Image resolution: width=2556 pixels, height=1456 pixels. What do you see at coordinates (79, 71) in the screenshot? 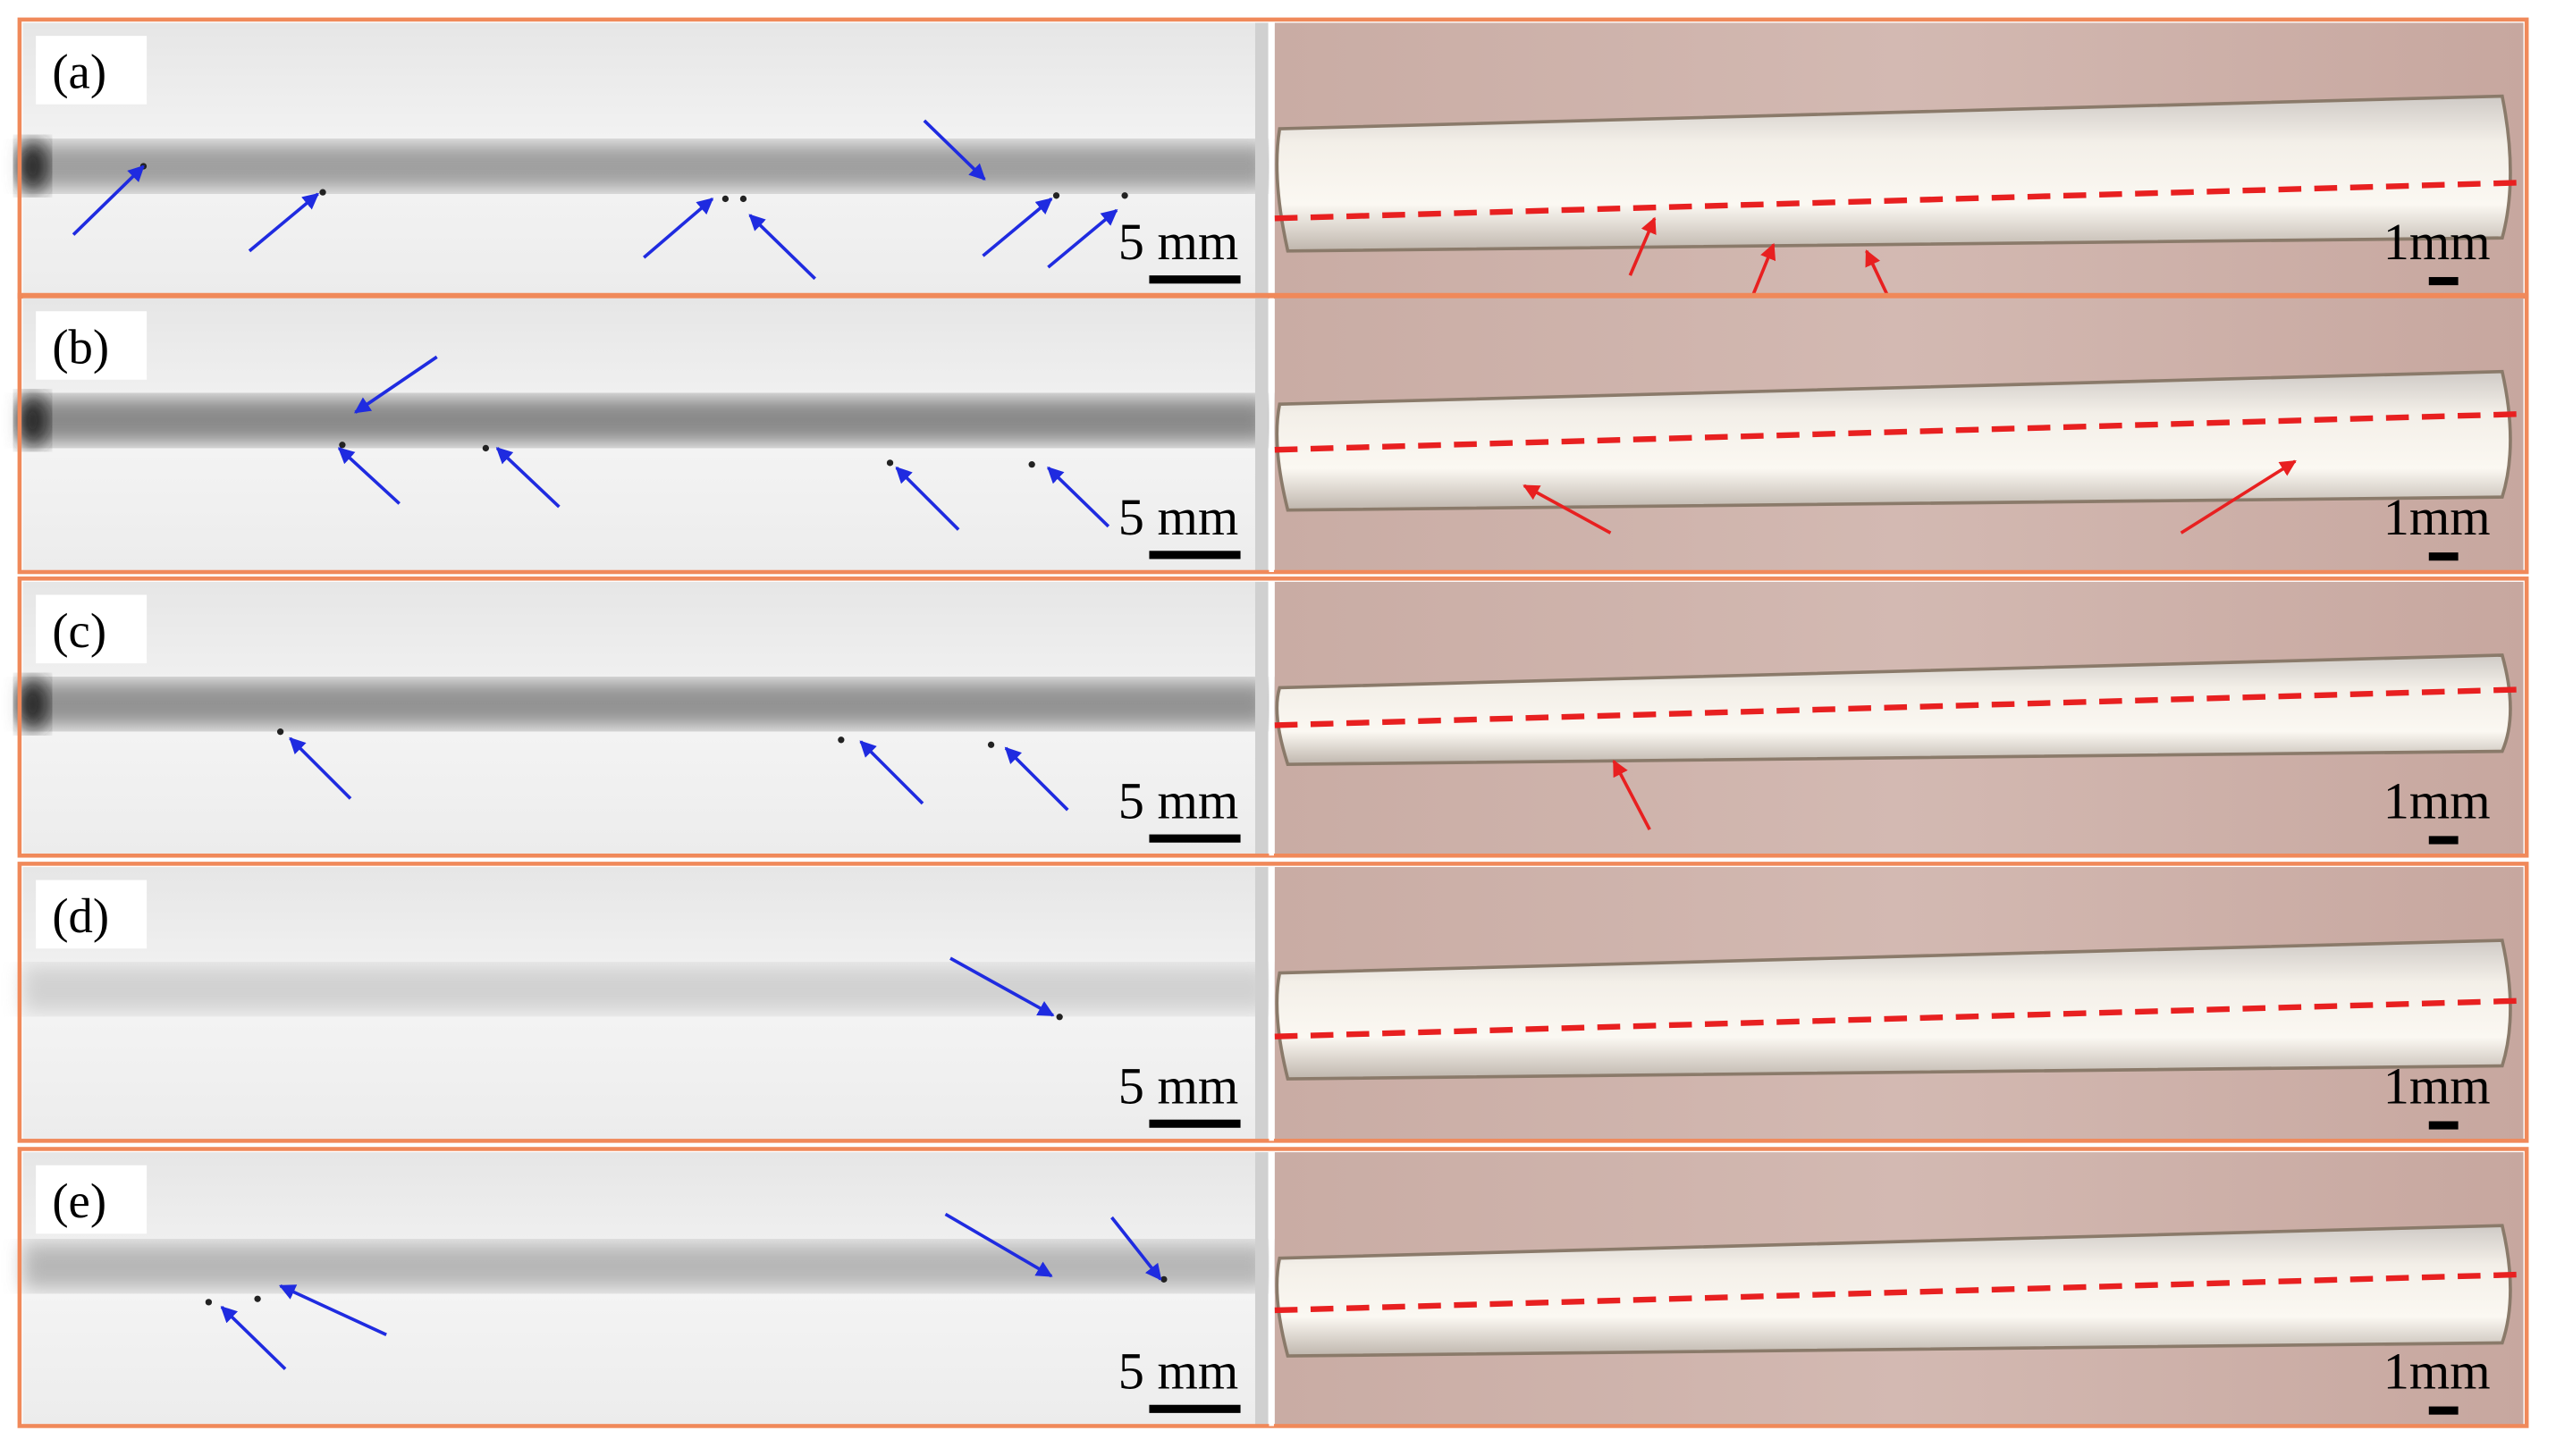
I see `panel-label: (a)` at bounding box center [79, 71].